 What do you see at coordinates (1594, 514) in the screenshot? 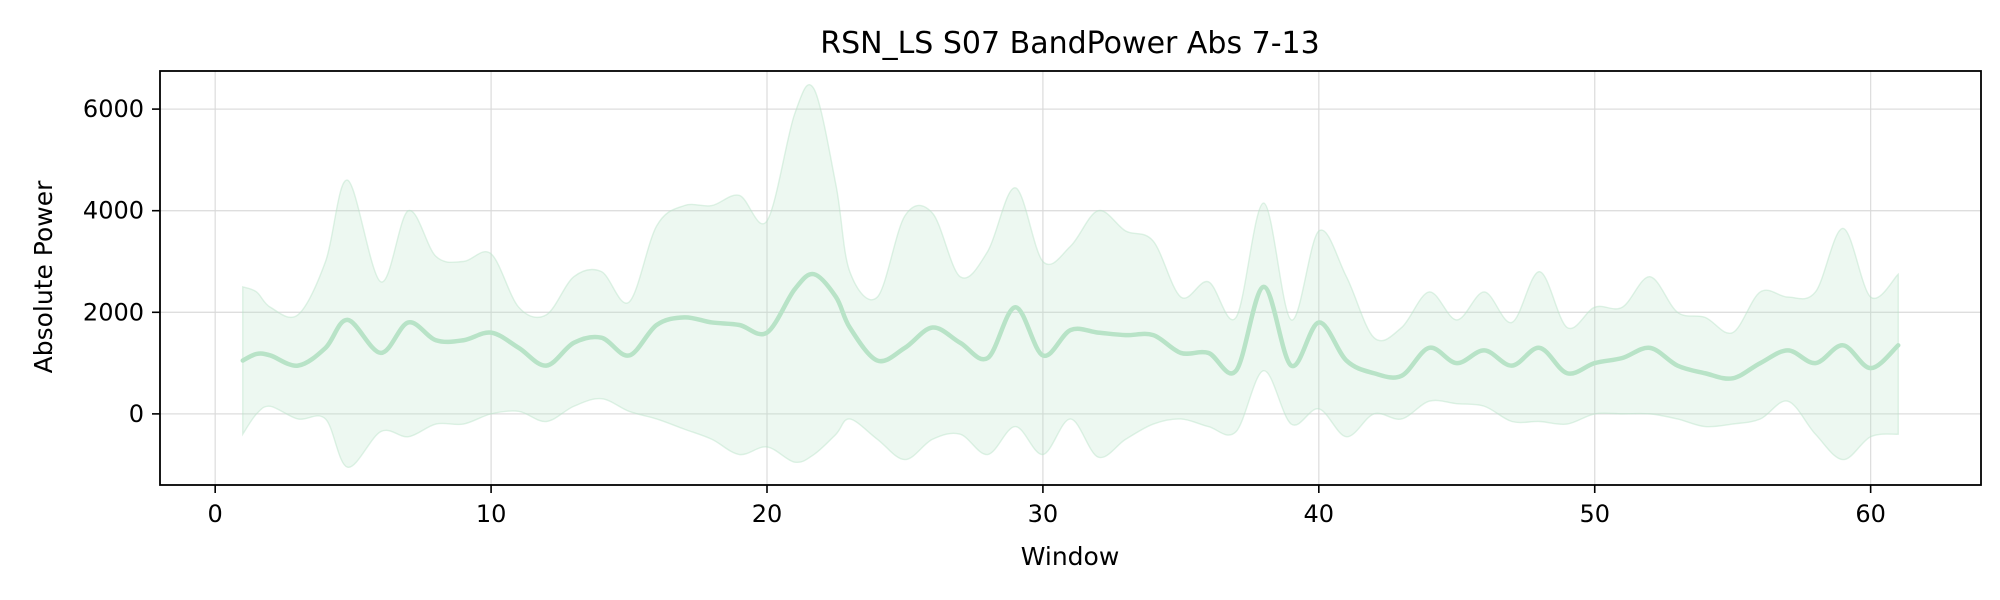
I see `x-tick-label: 50` at bounding box center [1594, 514].